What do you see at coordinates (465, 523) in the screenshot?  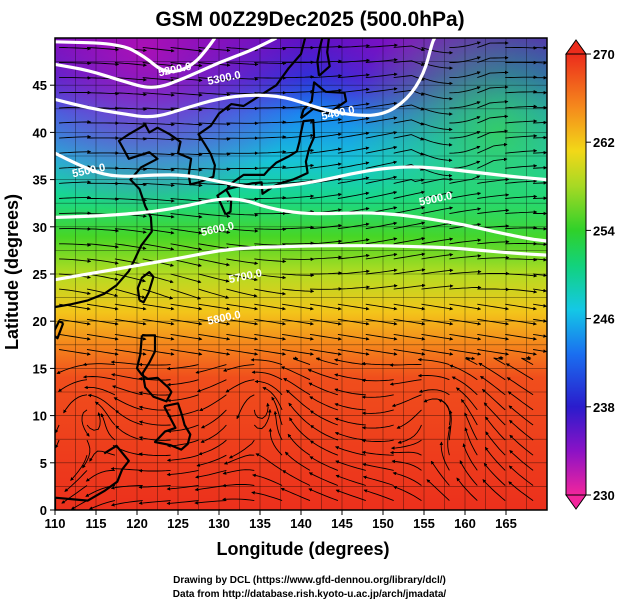 I see `x-tick-label: 160` at bounding box center [465, 523].